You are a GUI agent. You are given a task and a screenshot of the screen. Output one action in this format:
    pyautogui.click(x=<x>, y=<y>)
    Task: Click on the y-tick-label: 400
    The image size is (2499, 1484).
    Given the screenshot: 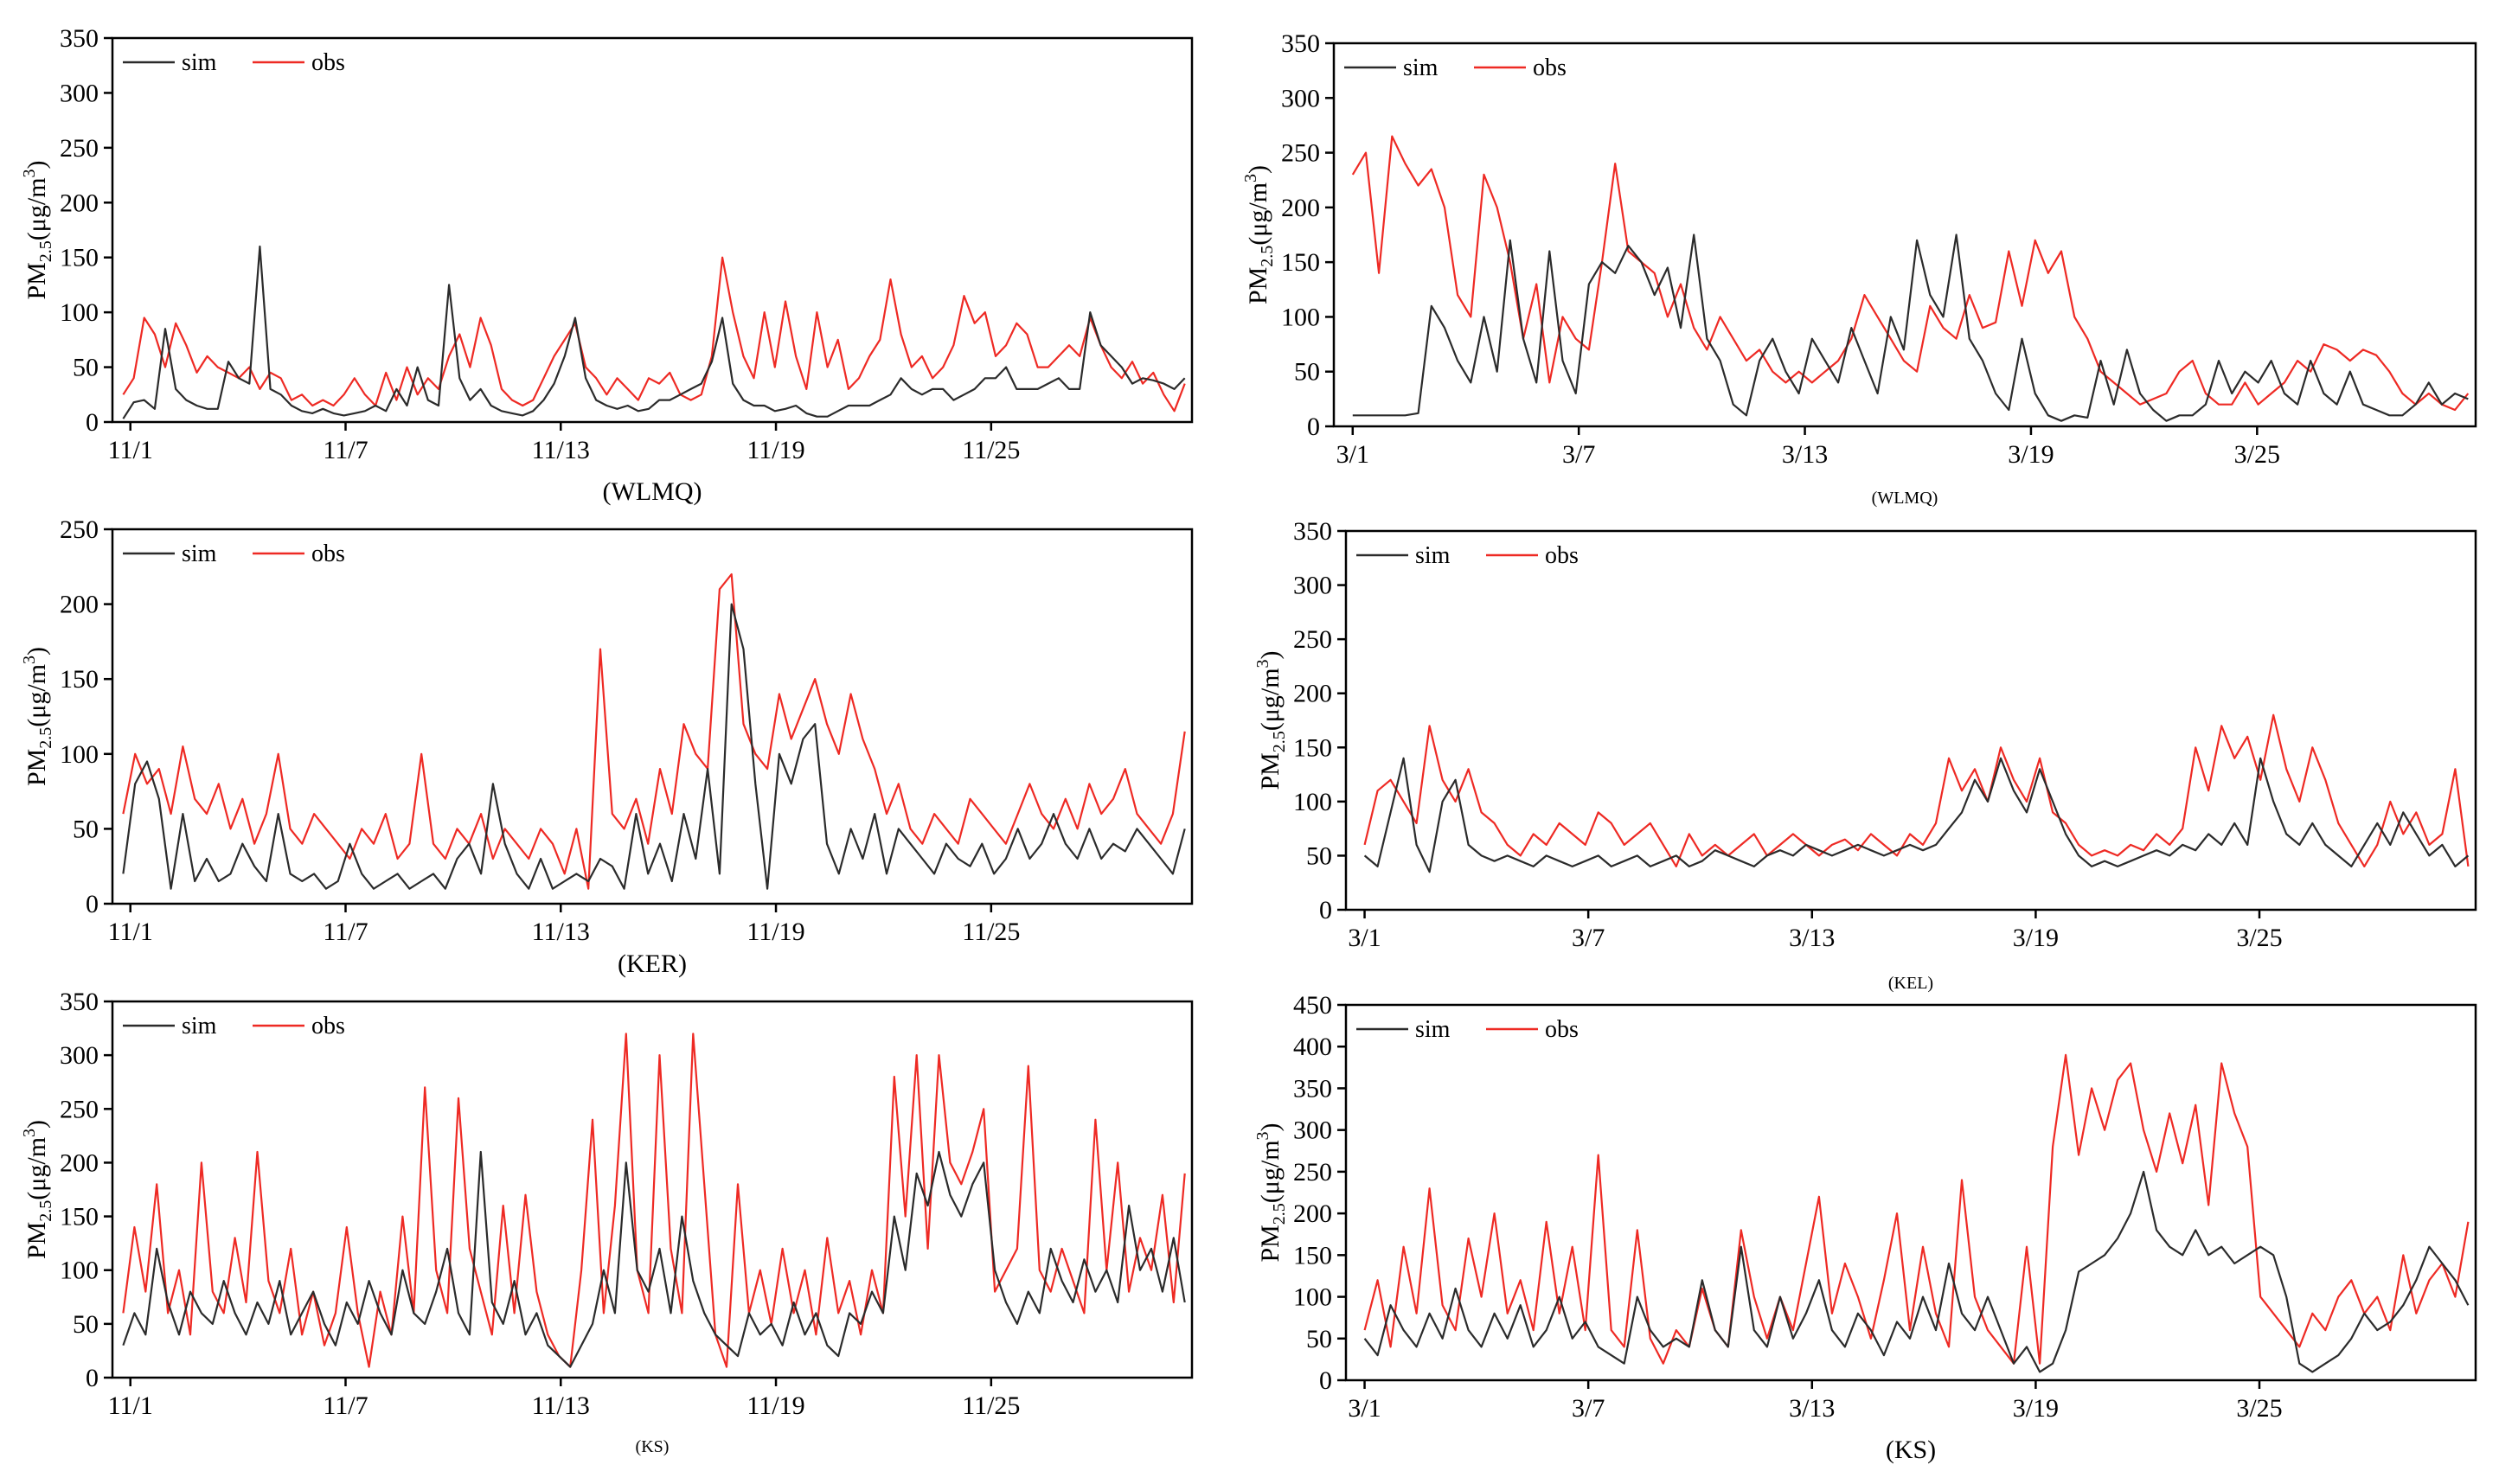 What is the action you would take?
    pyautogui.click(x=1312, y=1047)
    